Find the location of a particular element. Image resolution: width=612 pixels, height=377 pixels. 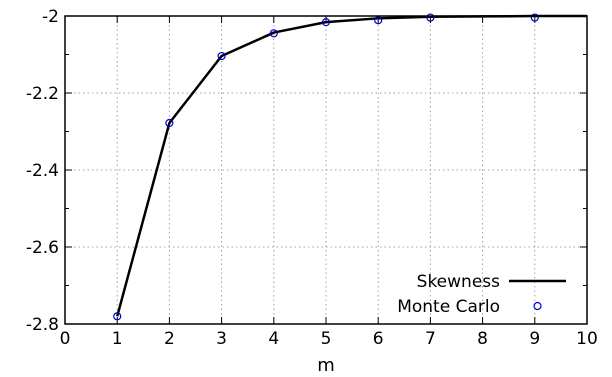

y-tick-label: -2.2 is located at coordinates (42, 94).